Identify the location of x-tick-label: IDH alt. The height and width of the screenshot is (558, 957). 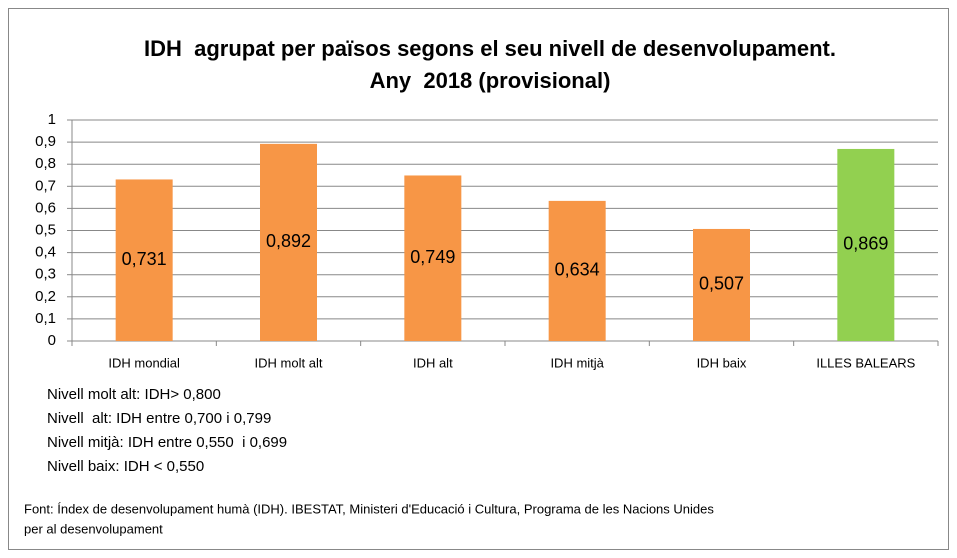
(433, 362).